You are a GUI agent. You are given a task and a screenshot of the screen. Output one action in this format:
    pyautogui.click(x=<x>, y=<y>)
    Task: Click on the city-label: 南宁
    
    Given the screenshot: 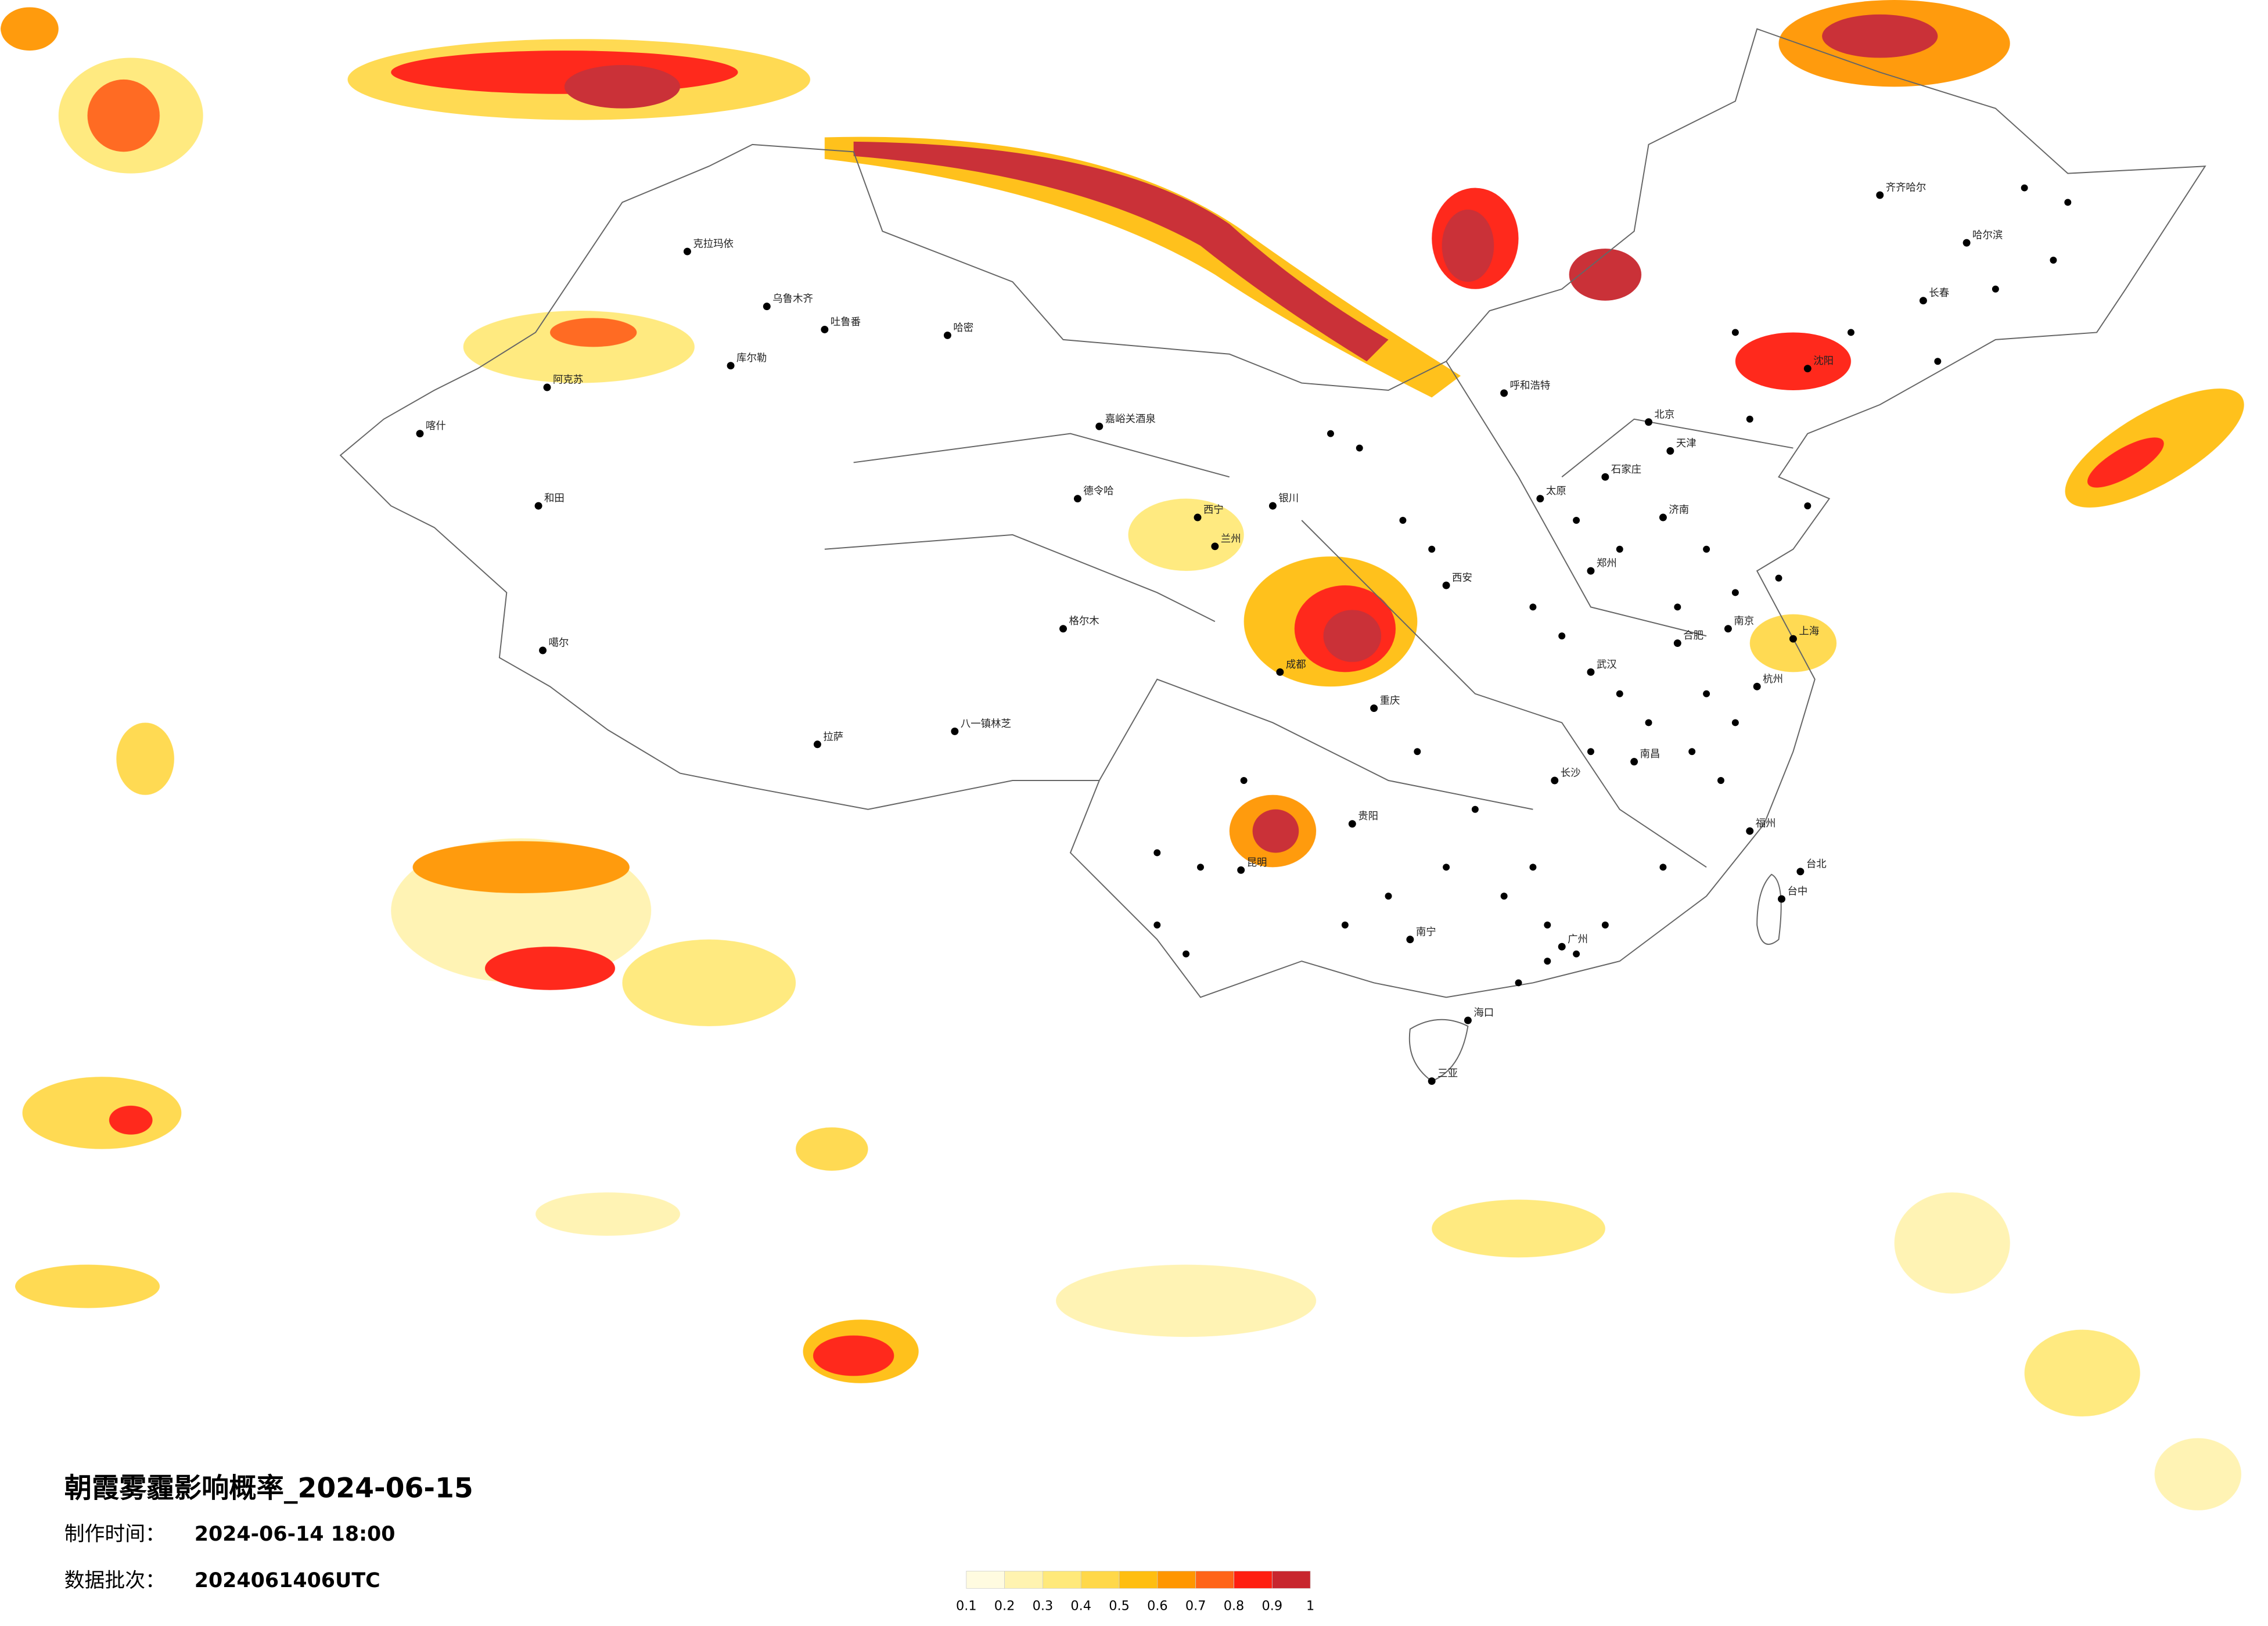 What is the action you would take?
    pyautogui.click(x=1426, y=932)
    